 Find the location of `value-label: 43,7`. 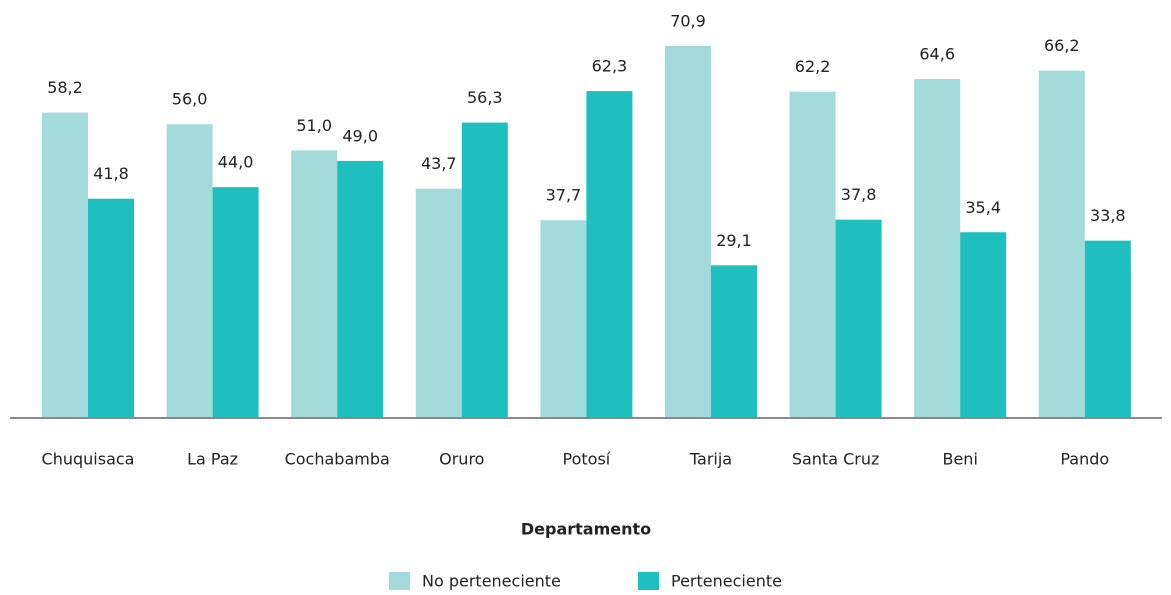

value-label: 43,7 is located at coordinates (439, 163).